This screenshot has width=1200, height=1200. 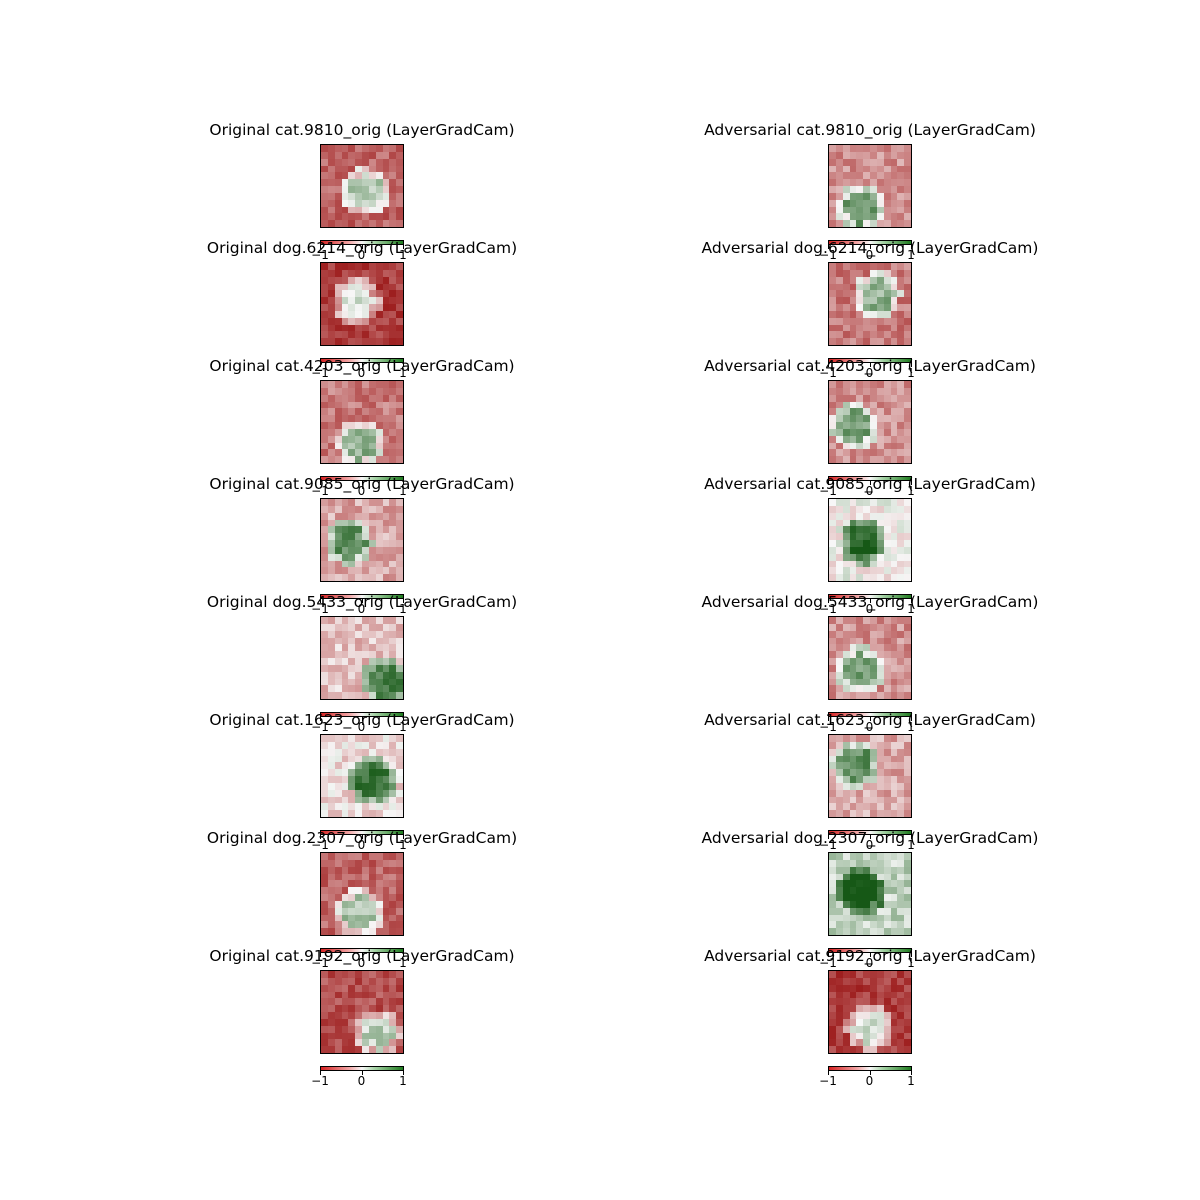 What do you see at coordinates (362, 130) in the screenshot?
I see `panel-title: Original cat.9810_orig (LayerGradCam)` at bounding box center [362, 130].